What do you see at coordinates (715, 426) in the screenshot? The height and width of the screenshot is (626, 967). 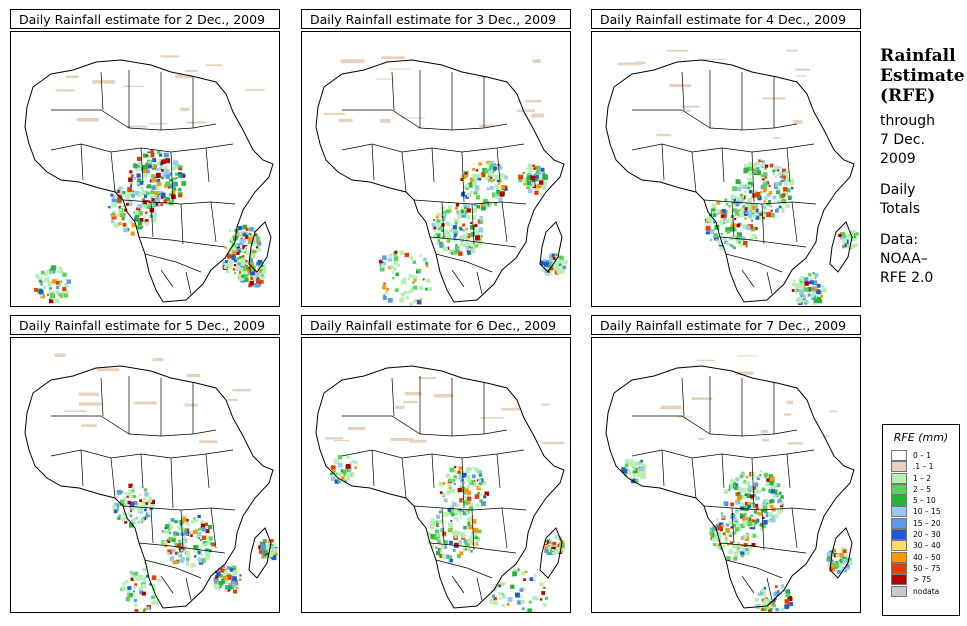 I see `country-border` at bounding box center [715, 426].